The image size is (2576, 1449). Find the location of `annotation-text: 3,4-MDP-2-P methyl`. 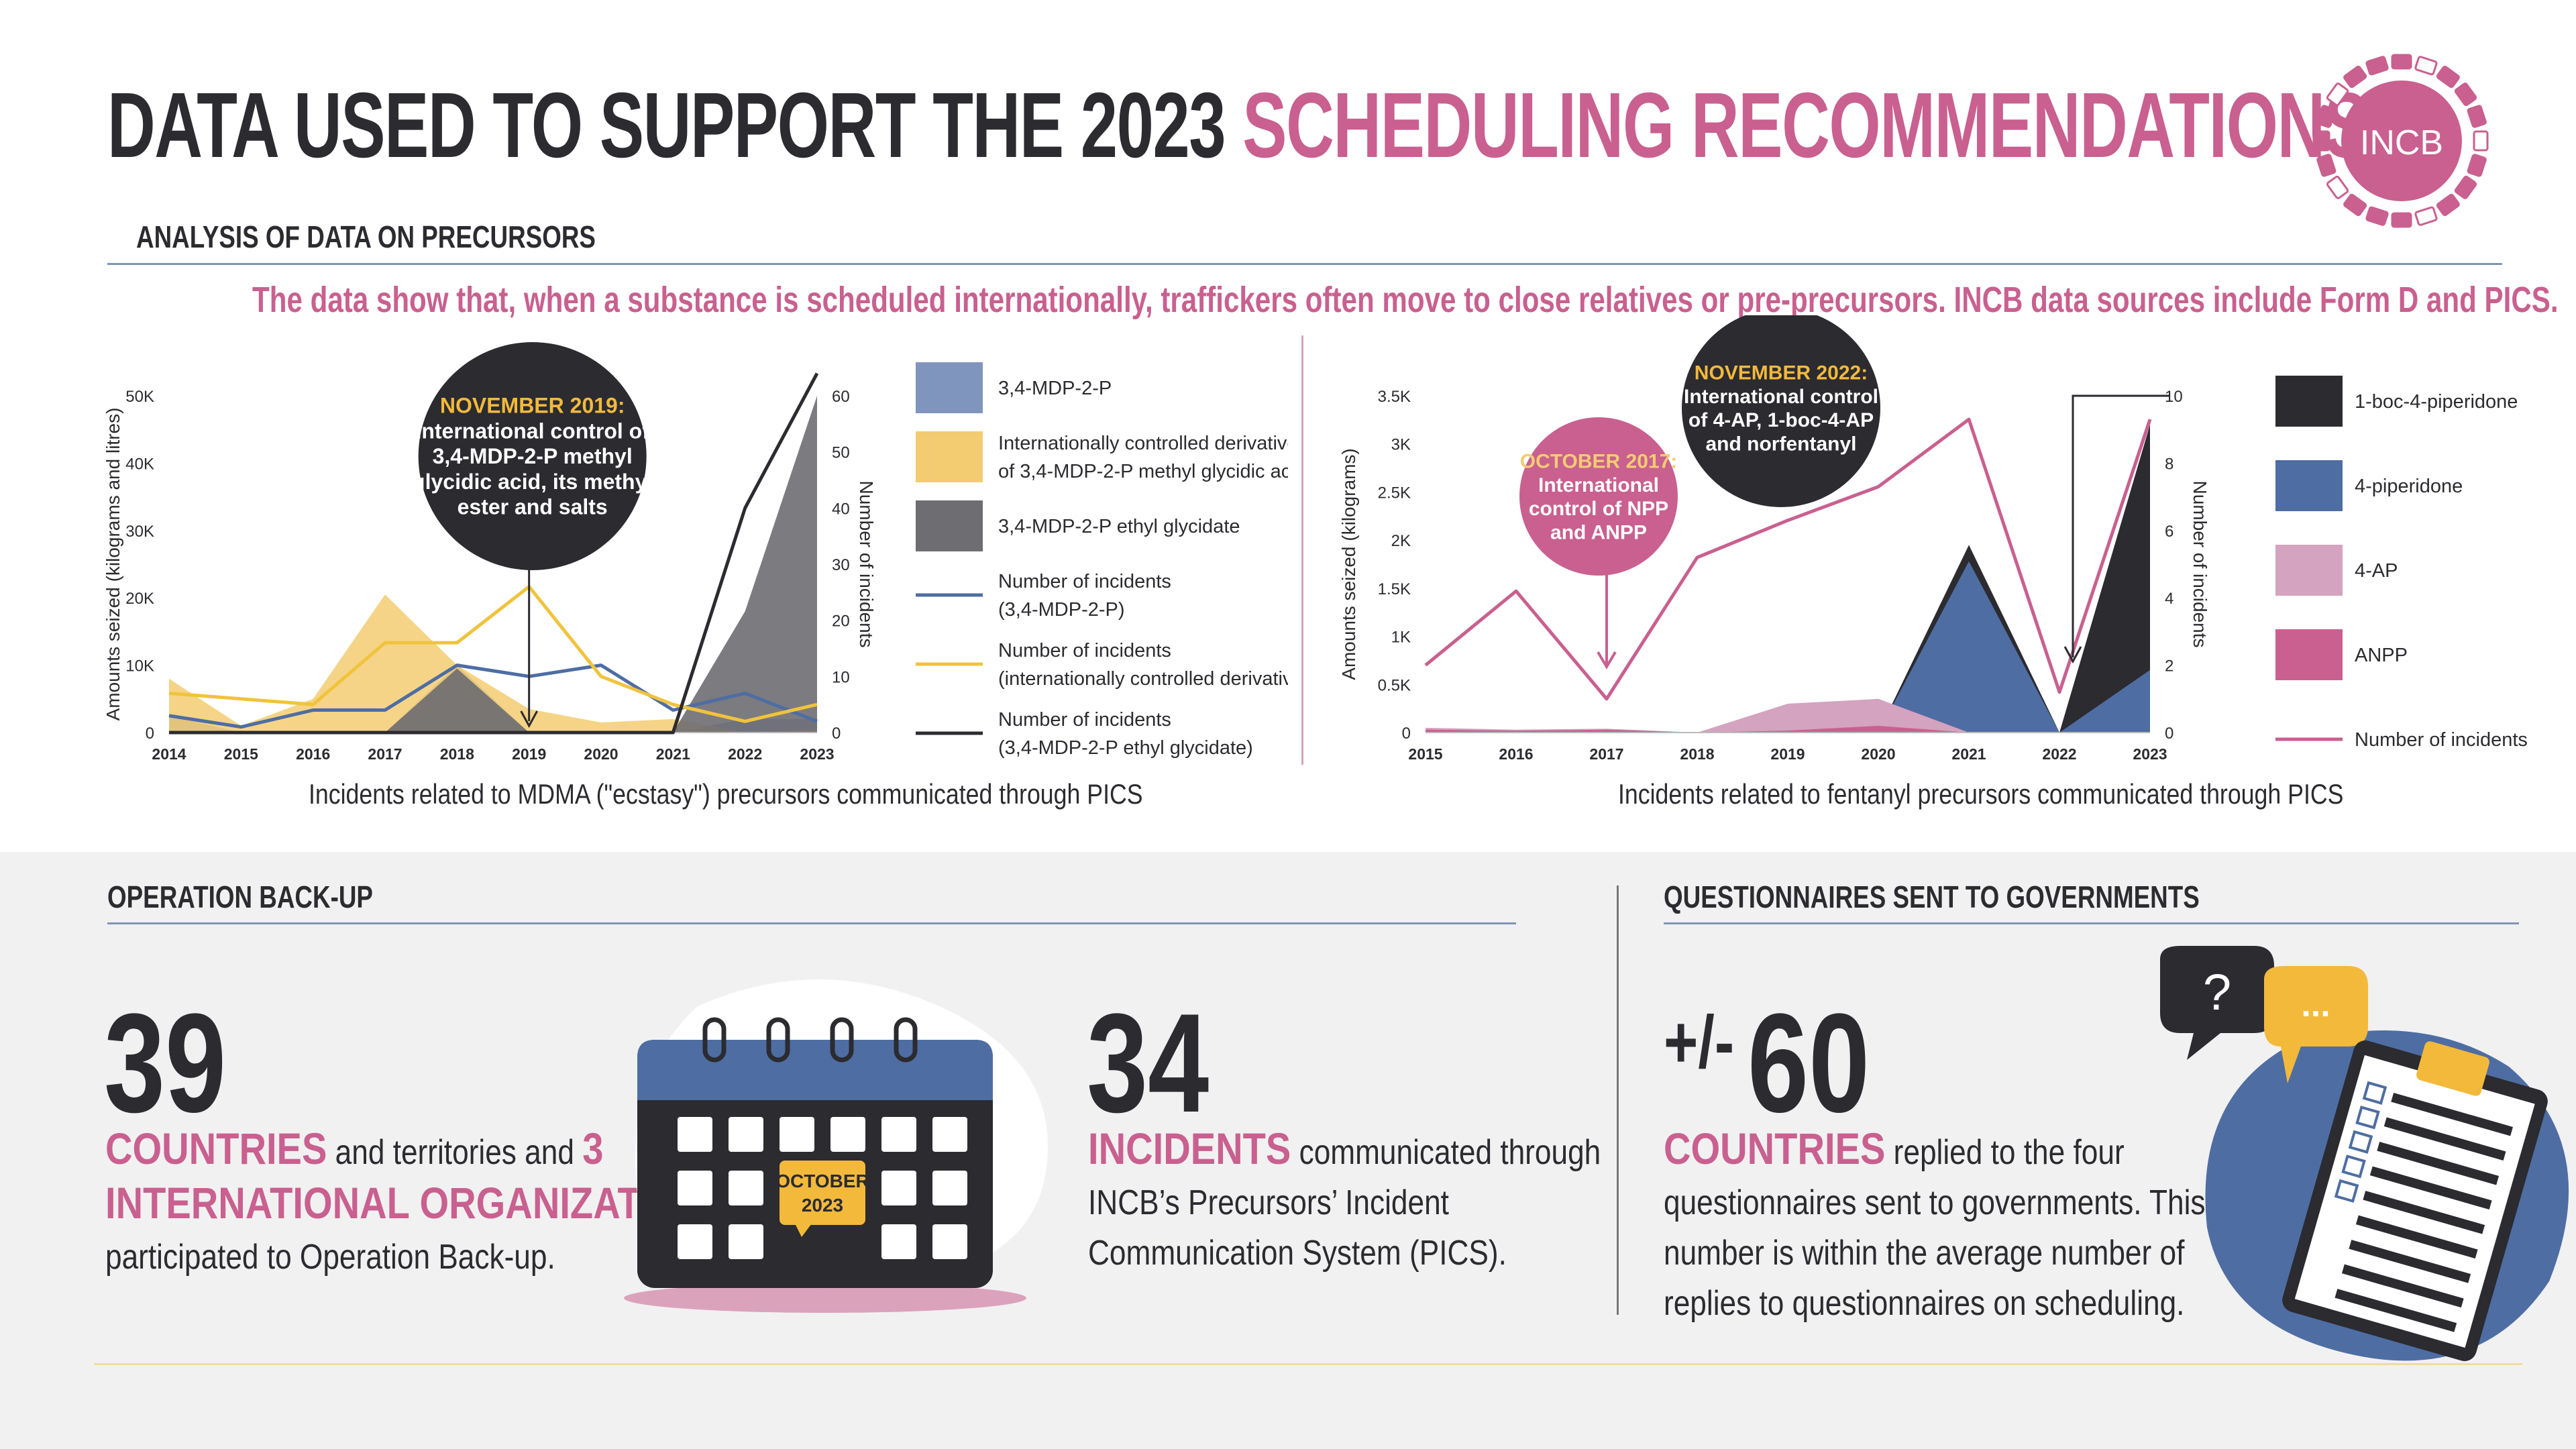

annotation-text: 3,4-MDP-2-P methyl is located at coordinates (533, 456).